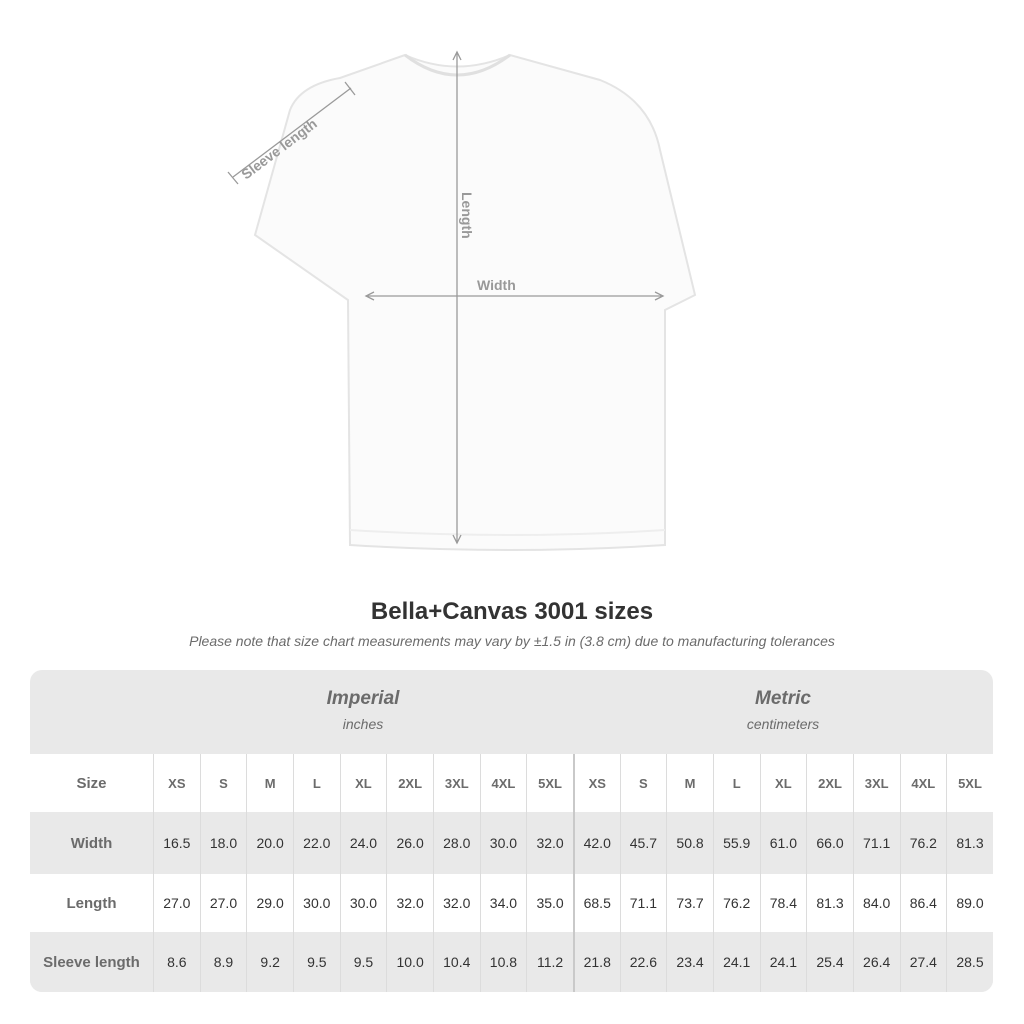 Image resolution: width=1024 pixels, height=1024 pixels. What do you see at coordinates (91, 843) in the screenshot?
I see `row-label: Width` at bounding box center [91, 843].